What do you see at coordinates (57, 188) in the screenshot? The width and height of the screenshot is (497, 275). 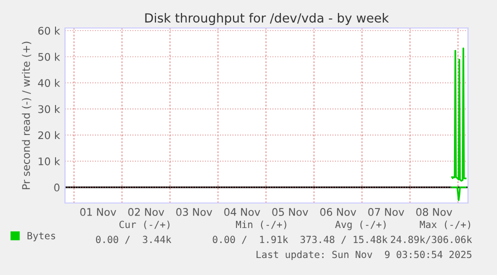 I see `y-tick-label: 0` at bounding box center [57, 188].